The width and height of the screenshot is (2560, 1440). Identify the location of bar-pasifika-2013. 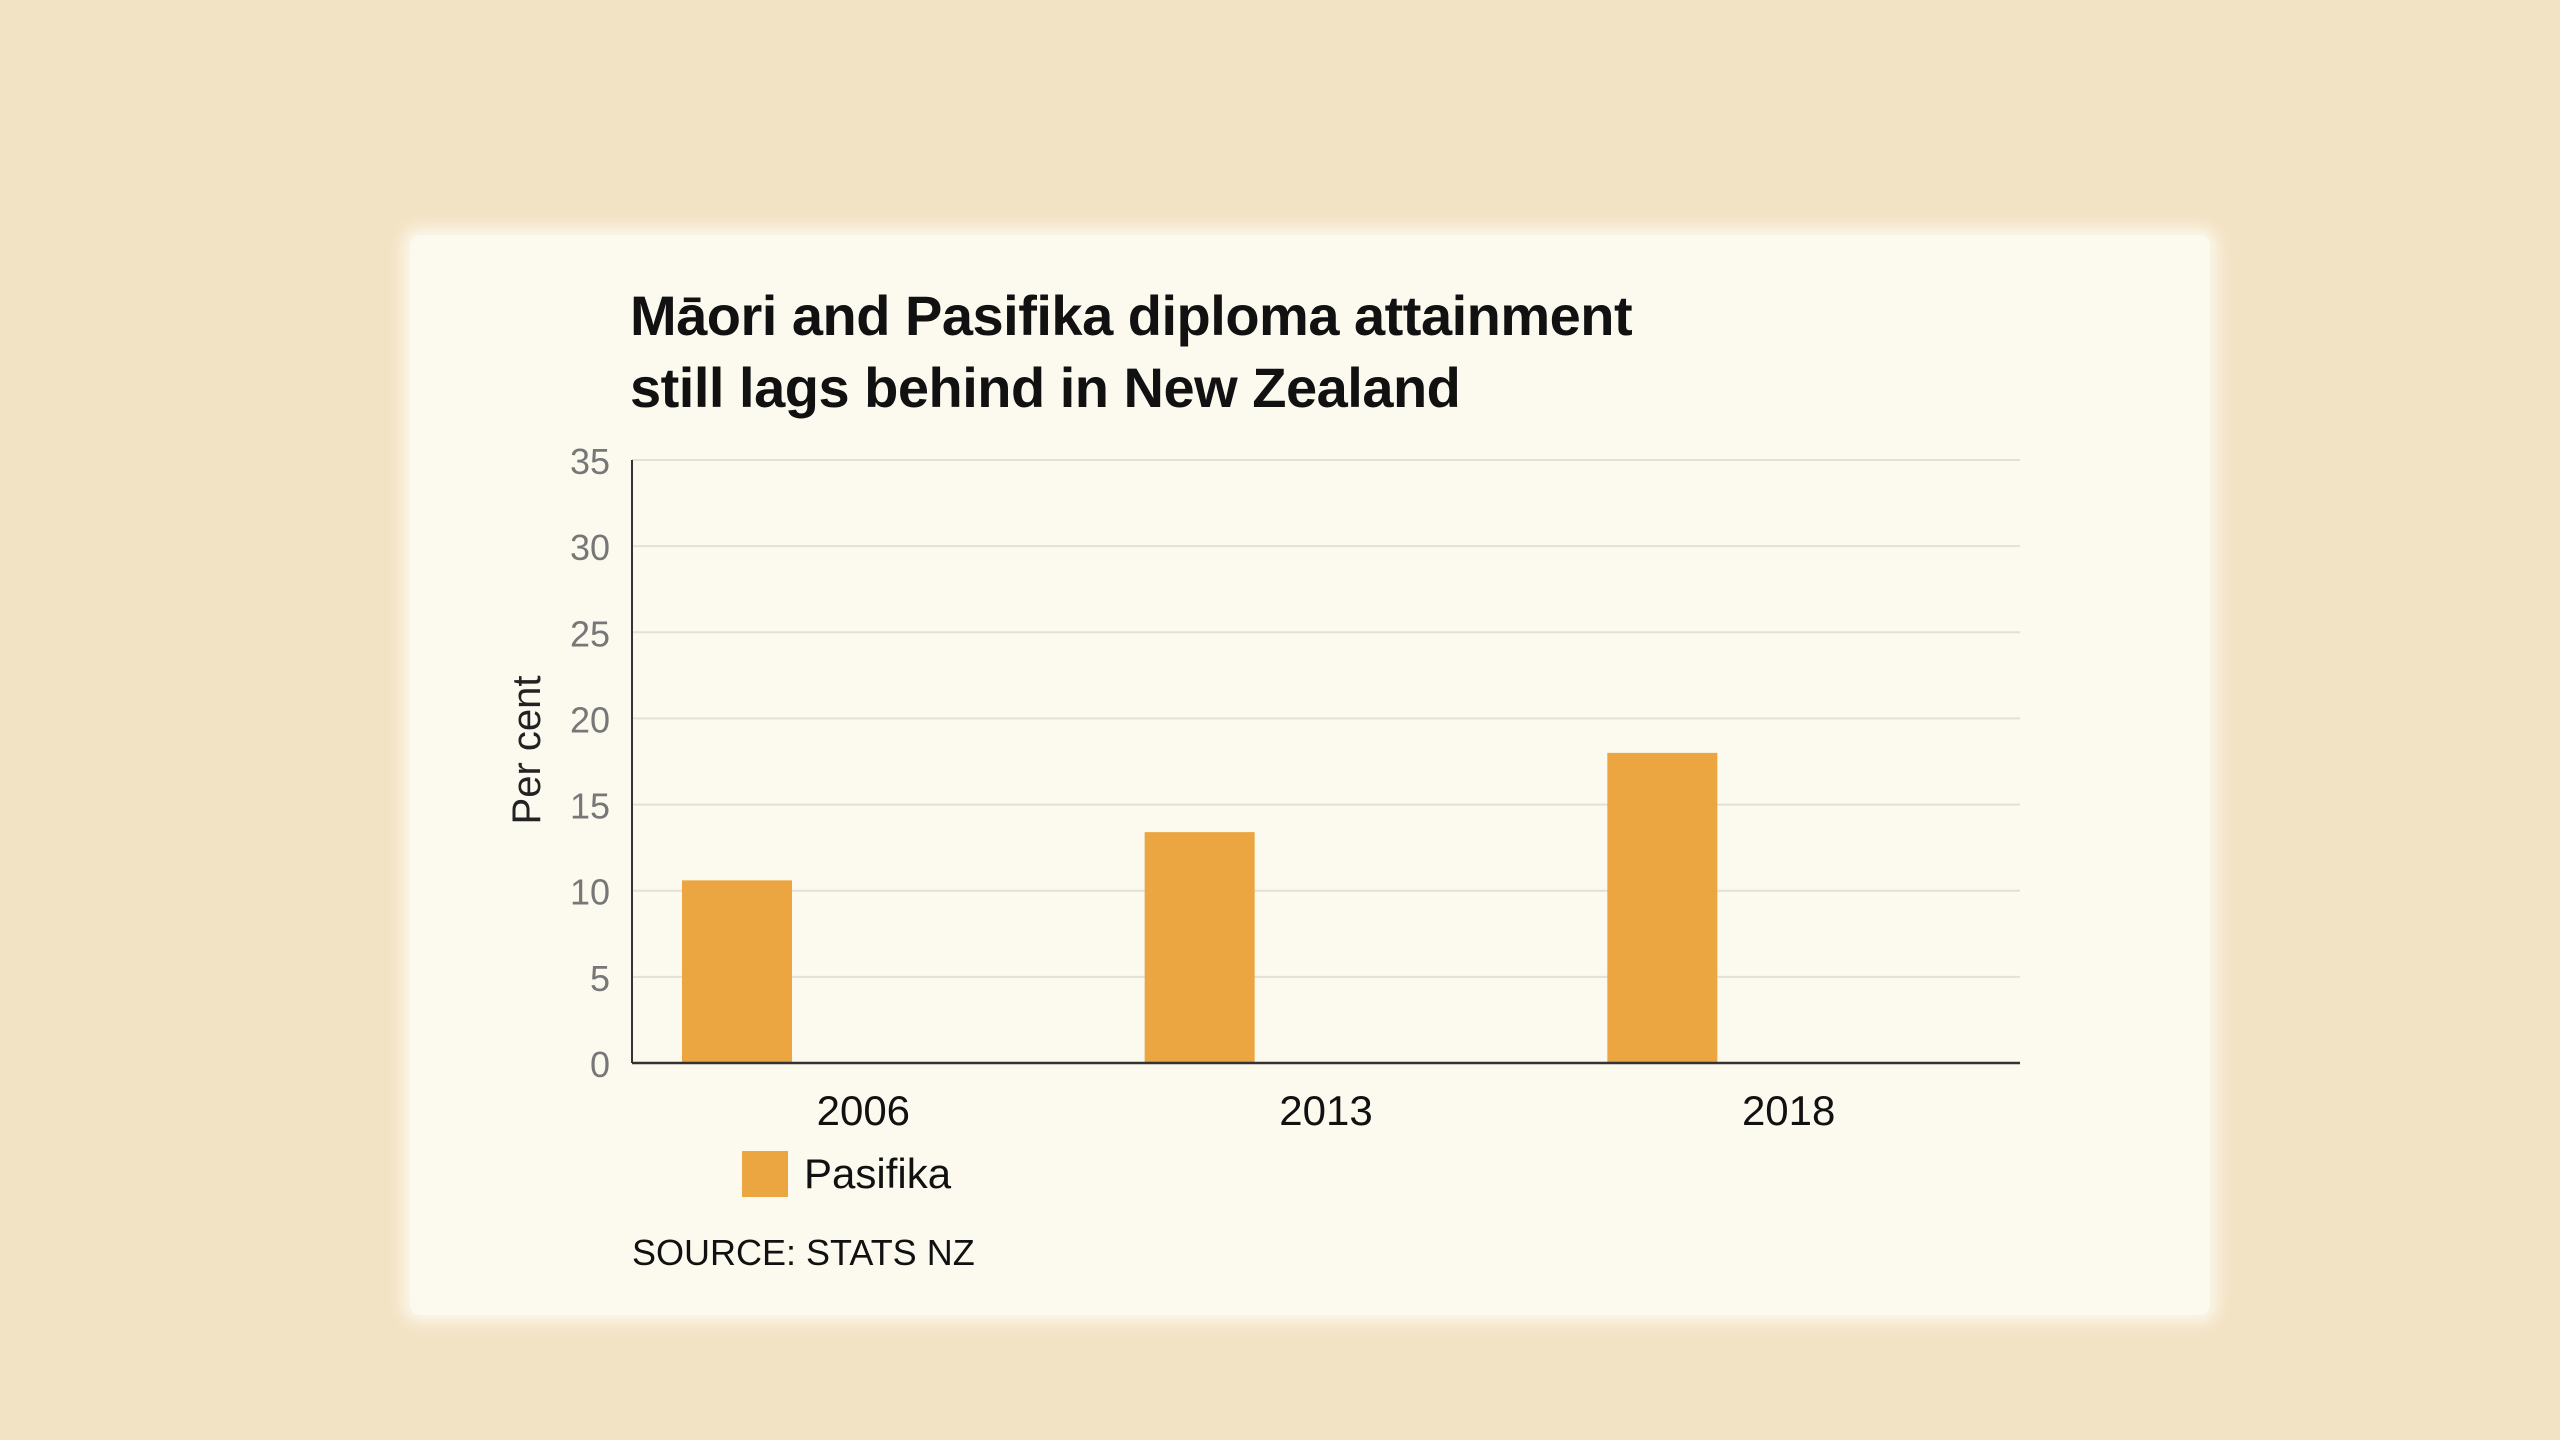
(1199, 947).